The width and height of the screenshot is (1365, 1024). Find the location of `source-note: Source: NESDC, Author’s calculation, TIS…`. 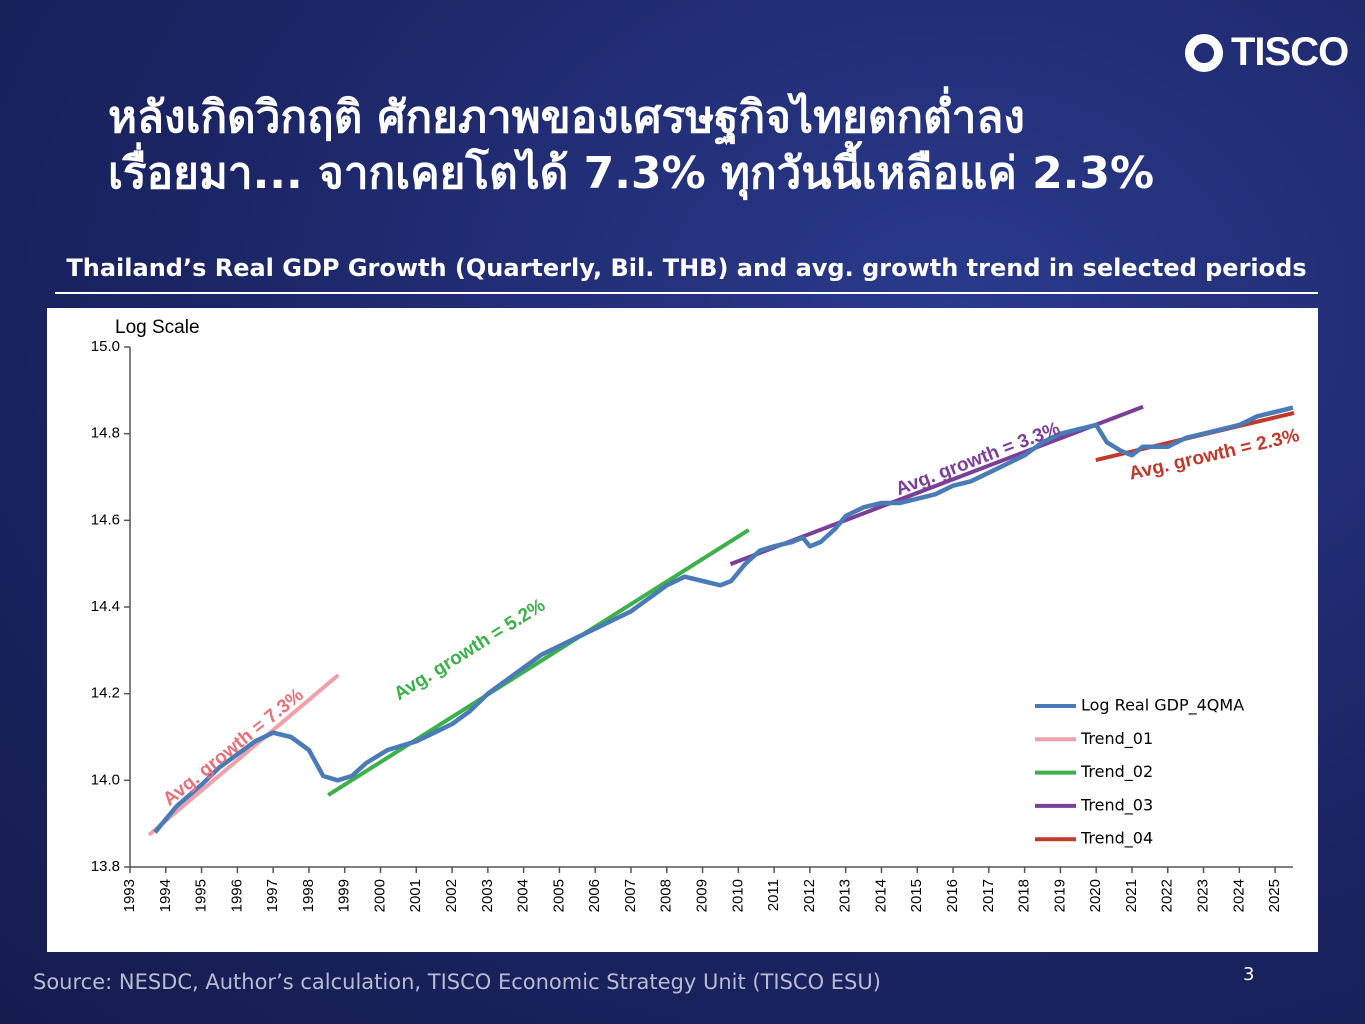

source-note: Source: NESDC, Author’s calculation, TIS… is located at coordinates (457, 982).